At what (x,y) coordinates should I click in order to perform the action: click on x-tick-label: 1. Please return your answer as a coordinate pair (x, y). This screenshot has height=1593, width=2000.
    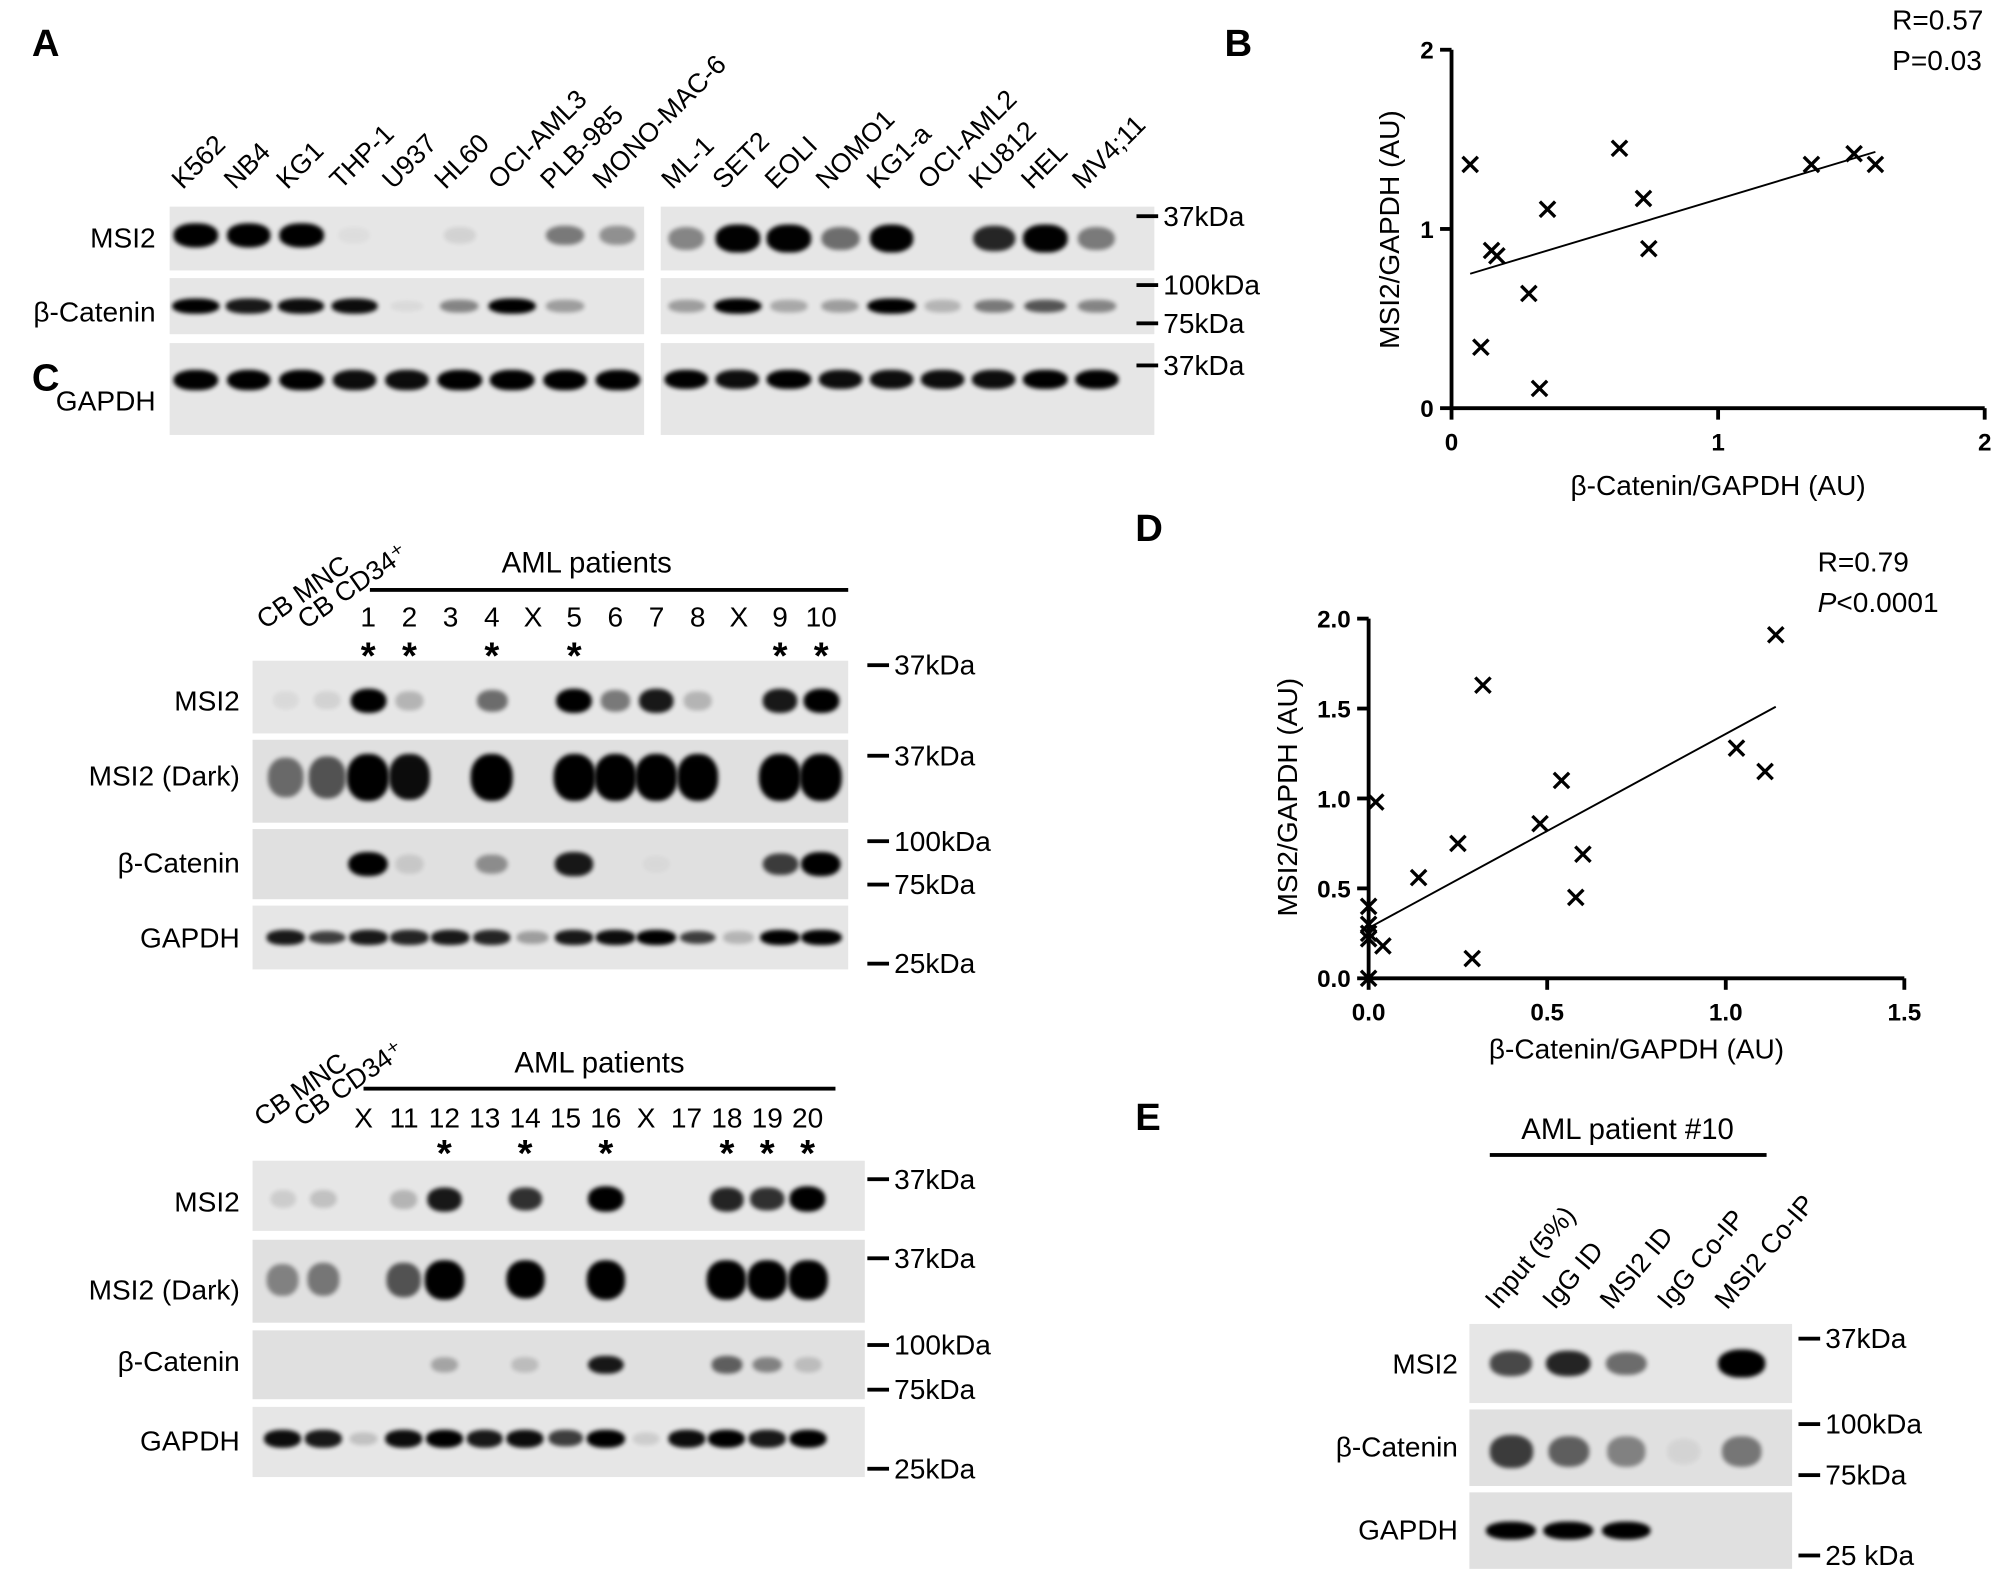
    Looking at the image, I should click on (1717, 442).